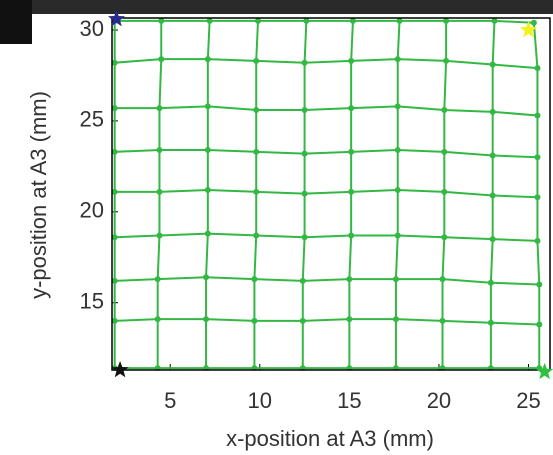 This screenshot has height=455, width=553. I want to click on x-axis-label: x-position at A3 (mm), so click(330, 438).